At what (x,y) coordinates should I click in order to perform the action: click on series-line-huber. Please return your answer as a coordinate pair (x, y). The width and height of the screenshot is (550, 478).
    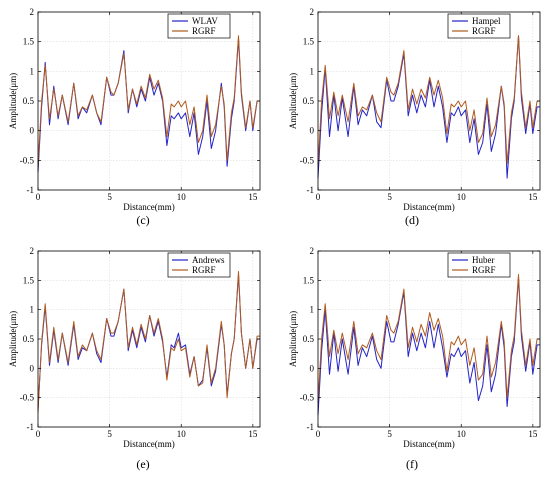
    Looking at the image, I should click on (428, 346).